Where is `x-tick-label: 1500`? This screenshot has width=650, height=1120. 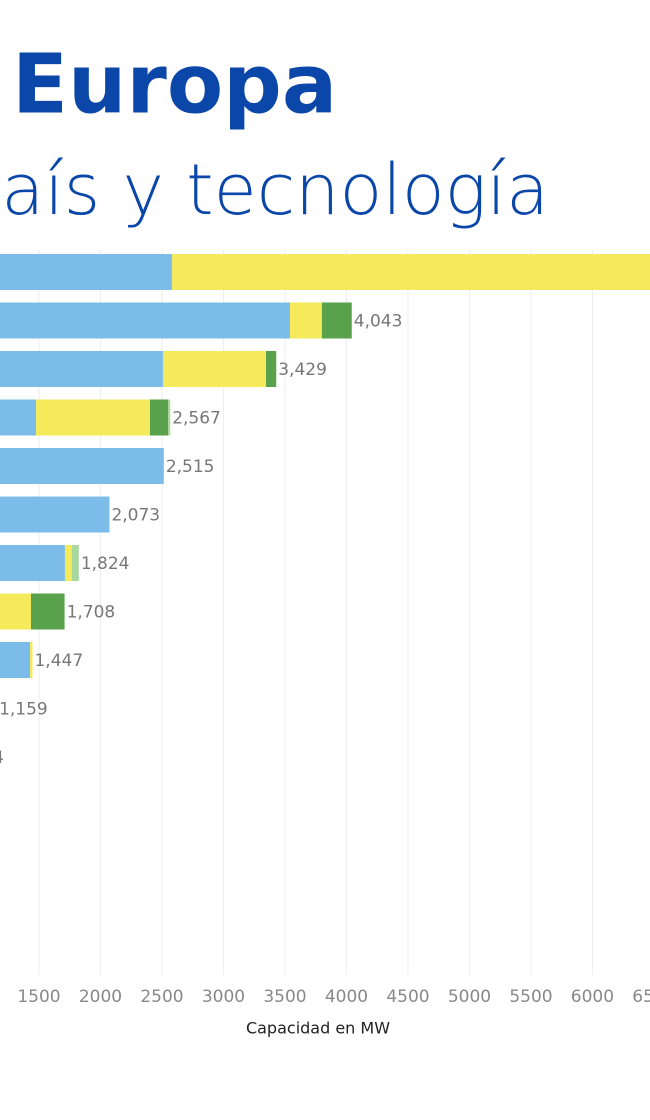
x-tick-label: 1500 is located at coordinates (38, 997).